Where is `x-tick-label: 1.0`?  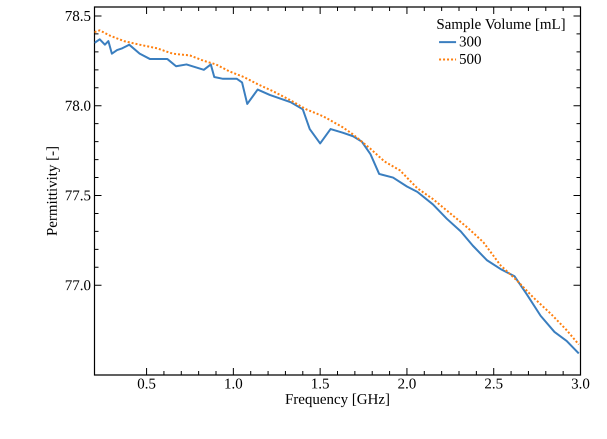 x-tick-label: 1.0 is located at coordinates (233, 383).